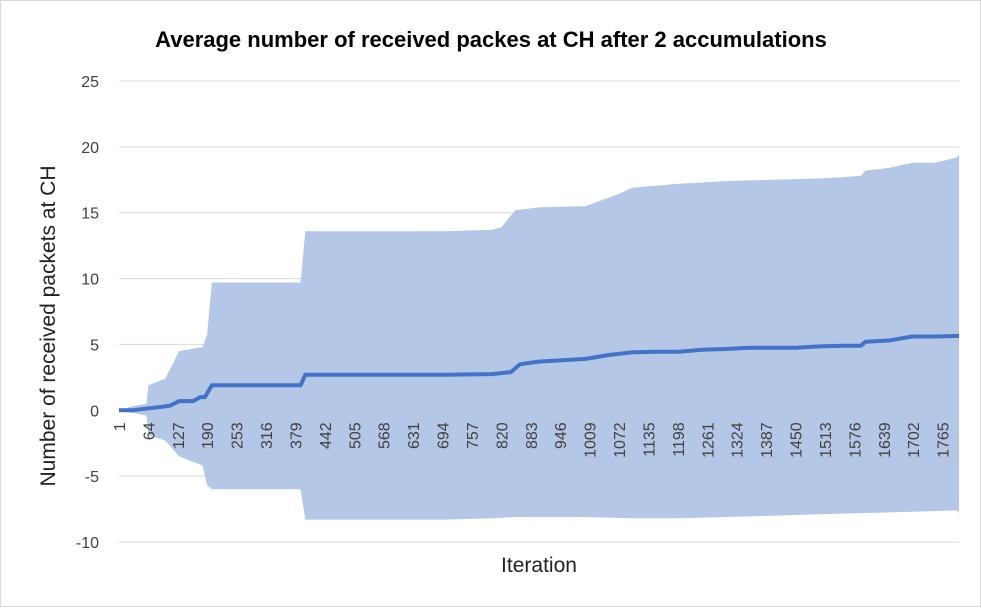 This screenshot has width=981, height=611. What do you see at coordinates (767, 440) in the screenshot?
I see `x-tick-label: 1387` at bounding box center [767, 440].